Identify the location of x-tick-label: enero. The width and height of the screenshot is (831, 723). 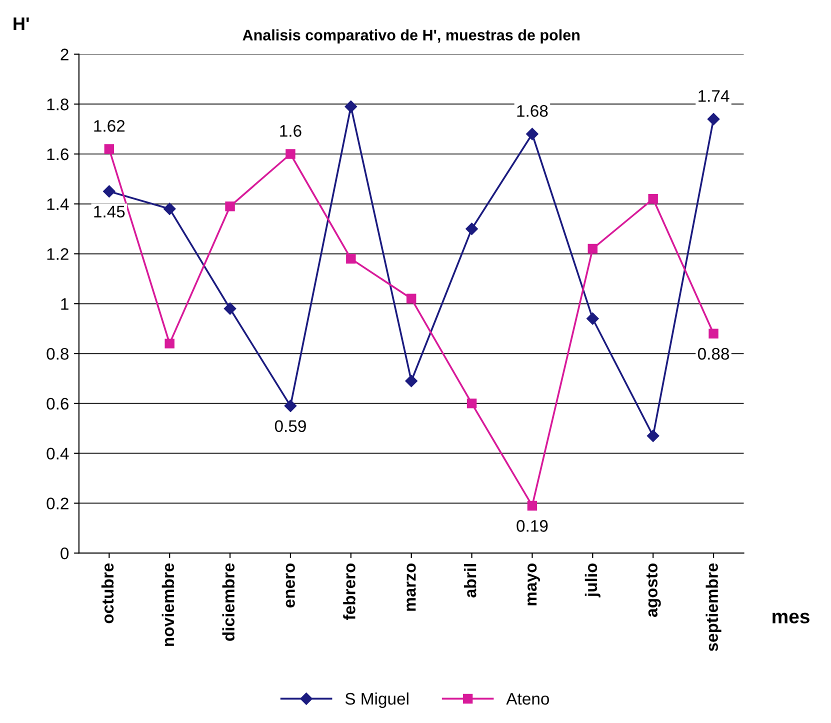
(290, 585).